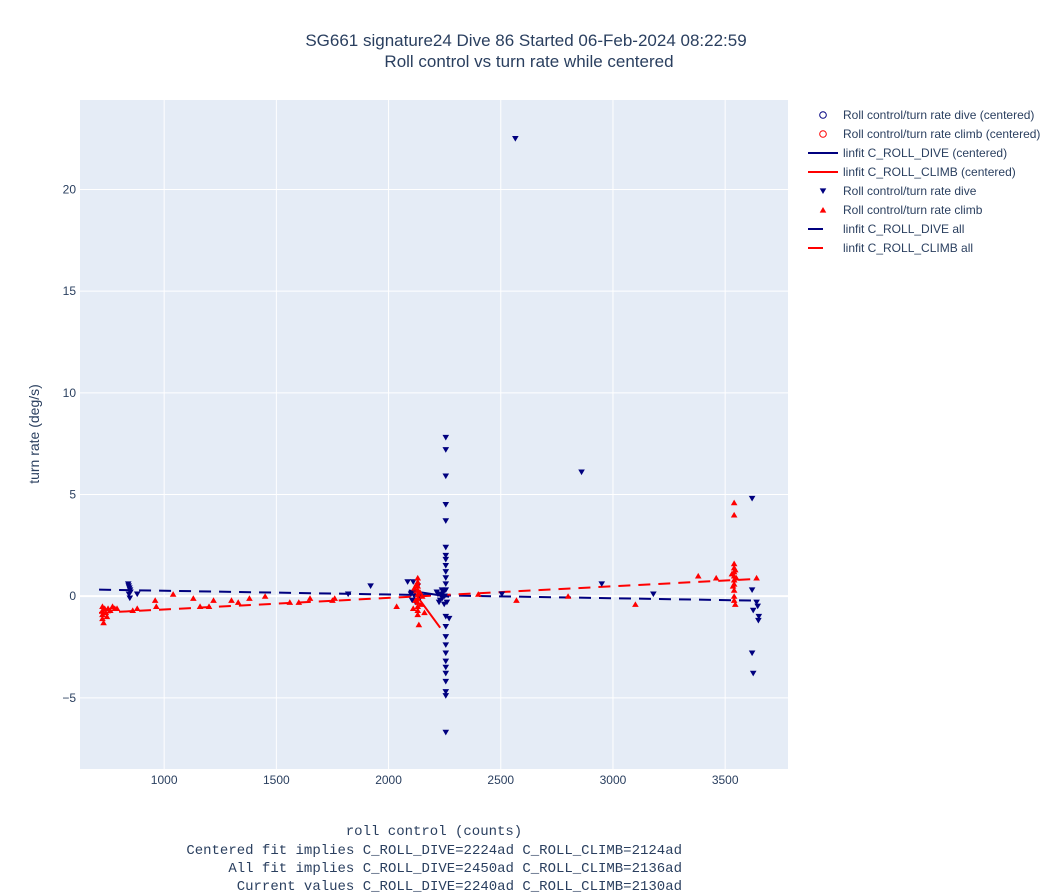 This screenshot has width=1058, height=894. What do you see at coordinates (907, 153) in the screenshot?
I see `legend-item: linfit C_ROLL_DIVE (centered)` at bounding box center [907, 153].